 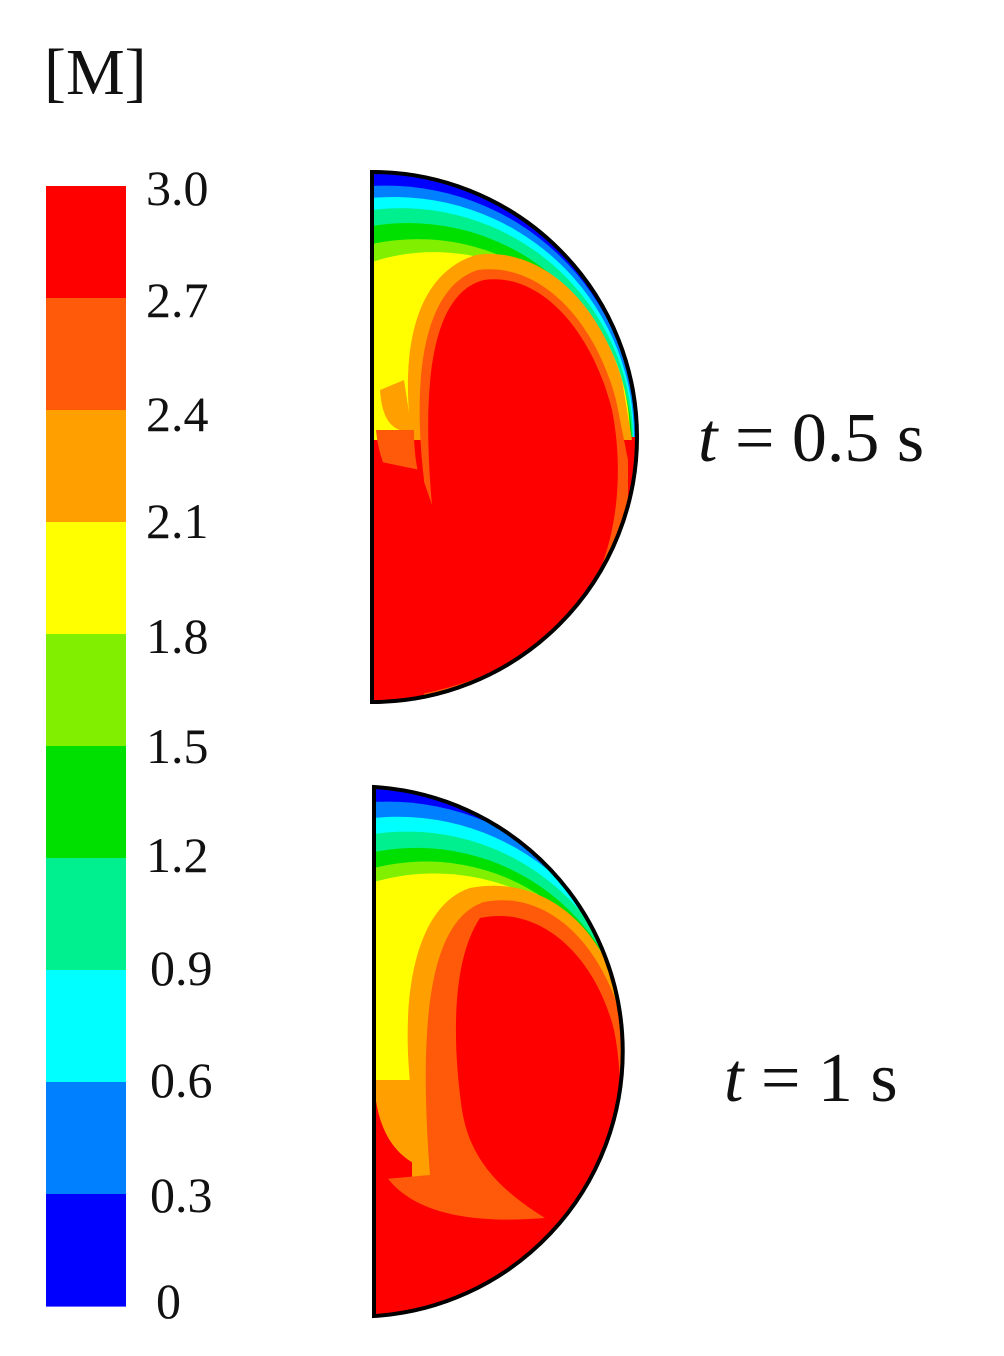 I want to click on colorbar-tick-0-9: 0.9, so click(x=181, y=968).